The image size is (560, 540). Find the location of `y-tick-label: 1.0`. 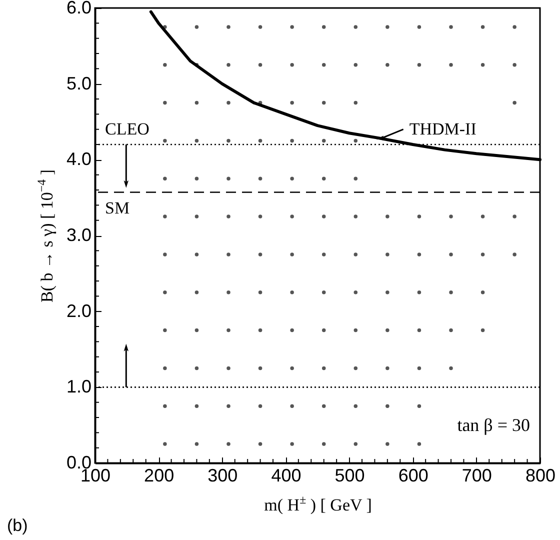

y-tick-label: 1.0 is located at coordinates (79, 386).